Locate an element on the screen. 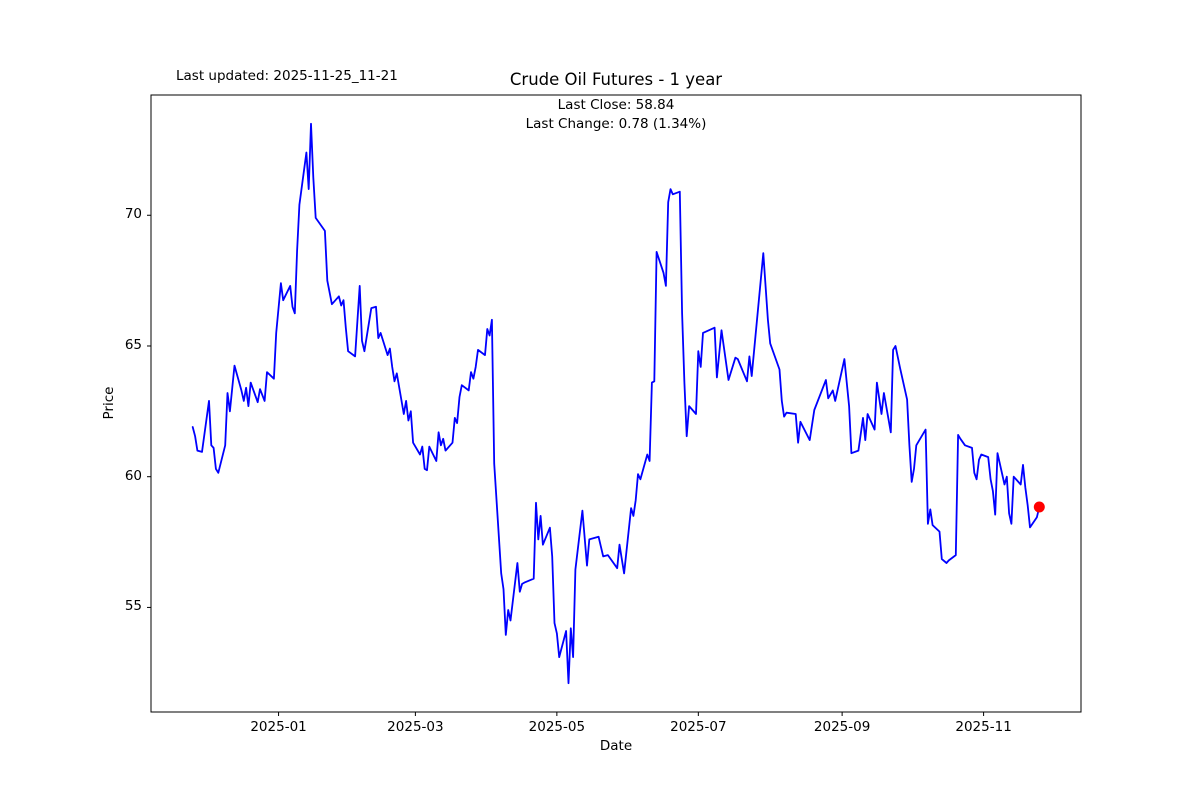 This screenshot has width=1200, height=800. last-price-marker-icon is located at coordinates (1039, 507).